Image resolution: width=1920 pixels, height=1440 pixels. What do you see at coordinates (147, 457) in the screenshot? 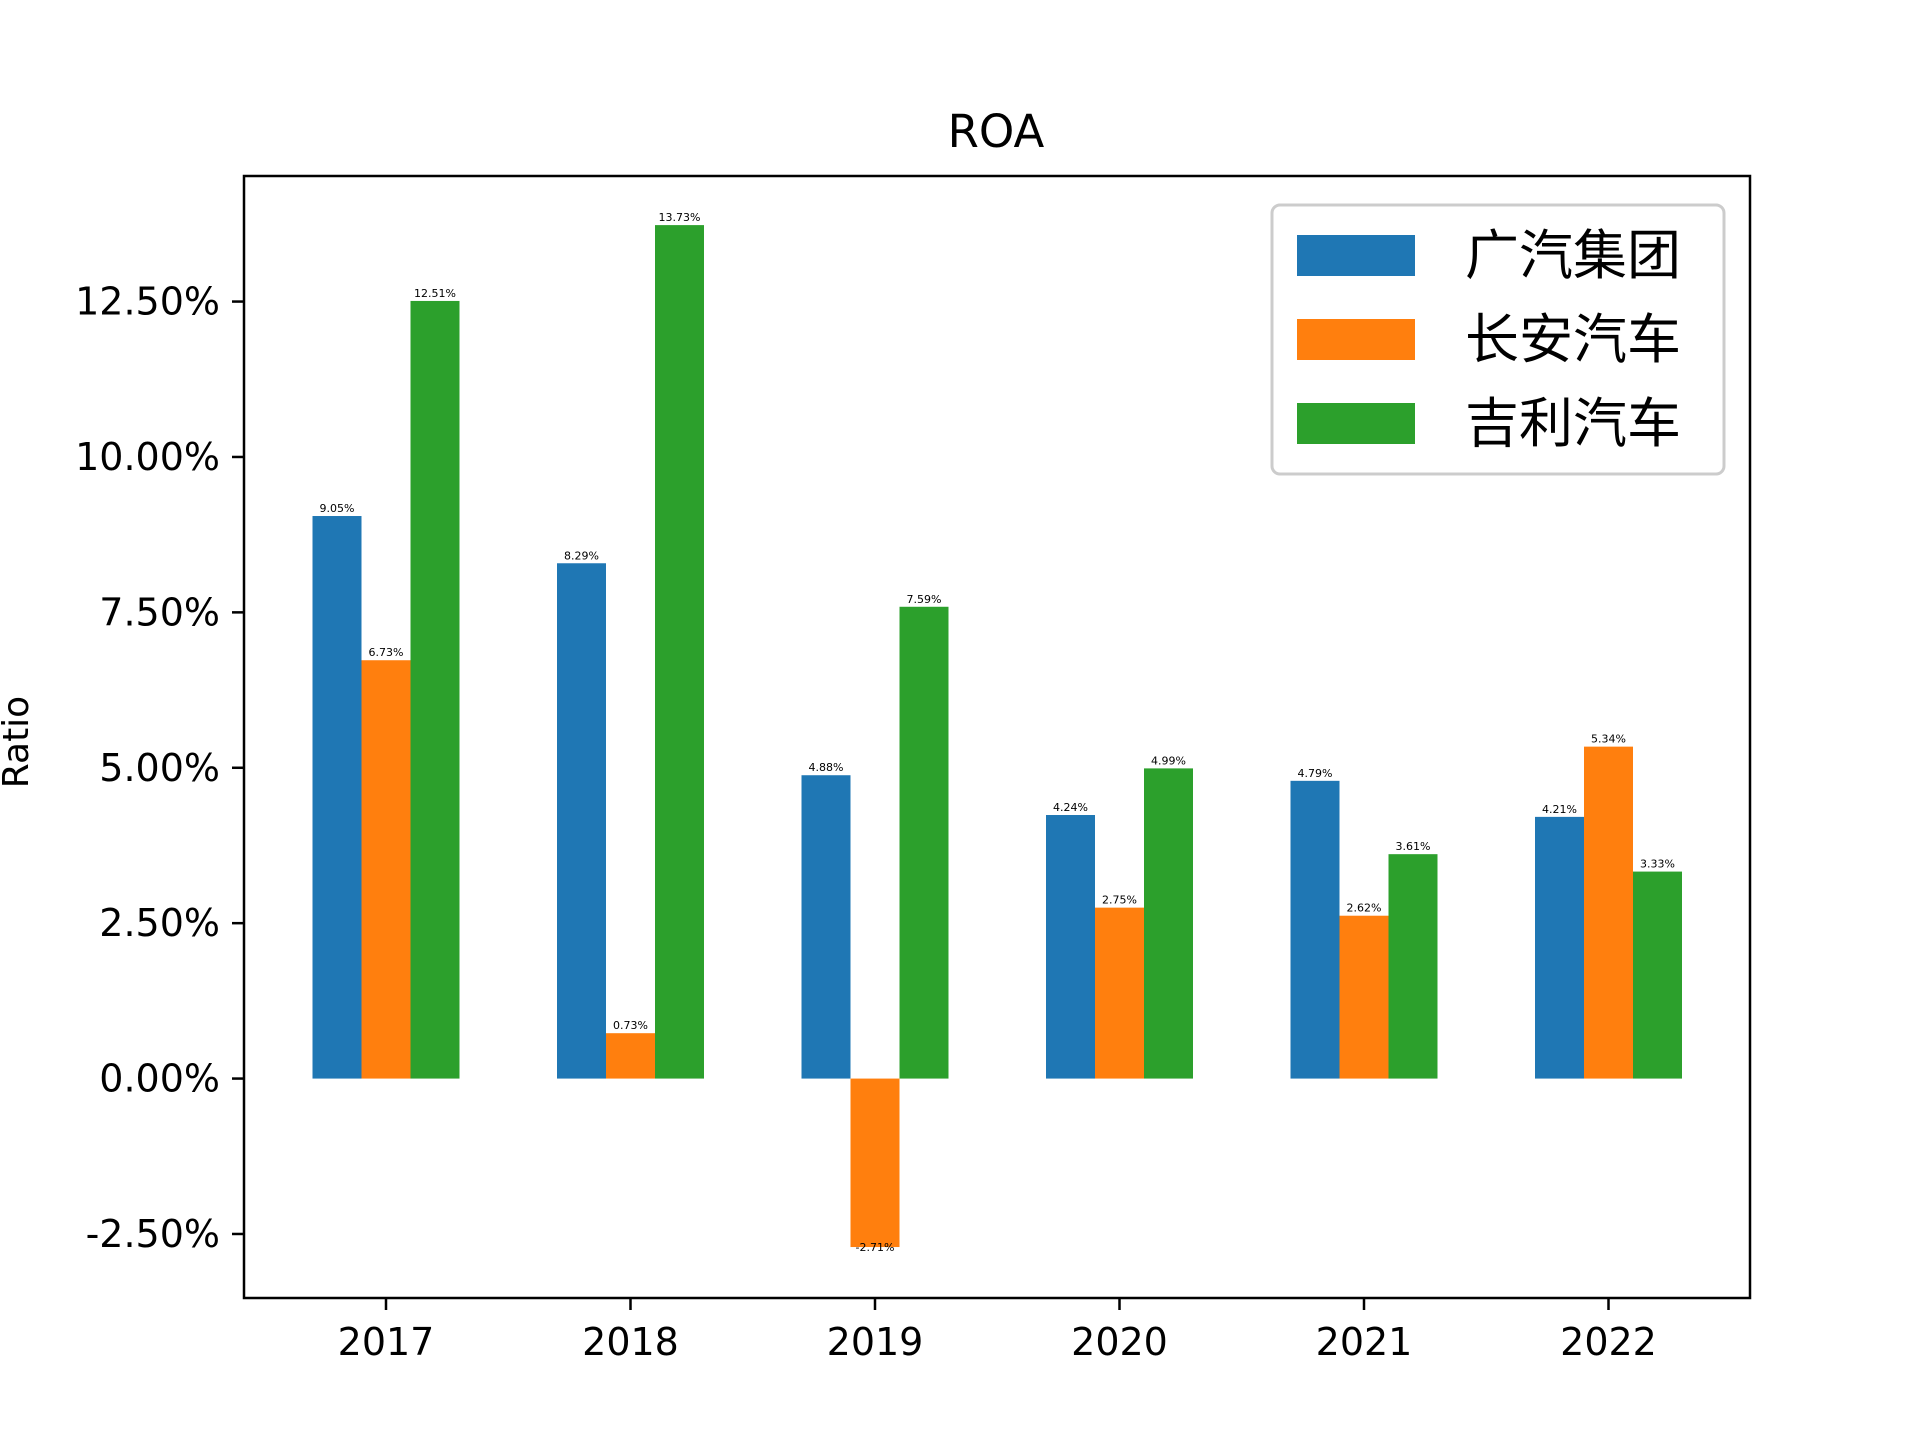
I see `y-tick-label: 10.00%` at bounding box center [147, 457].